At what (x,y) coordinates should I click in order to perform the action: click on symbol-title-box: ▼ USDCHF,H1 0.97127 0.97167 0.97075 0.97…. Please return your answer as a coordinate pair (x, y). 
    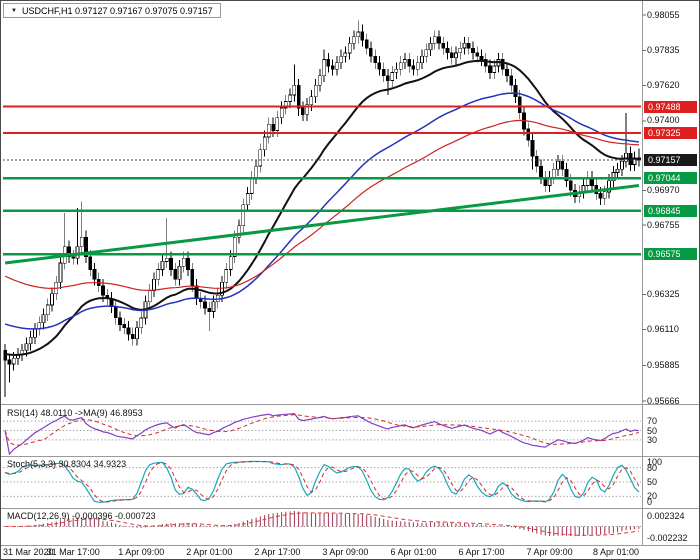
    Looking at the image, I should click on (112, 10).